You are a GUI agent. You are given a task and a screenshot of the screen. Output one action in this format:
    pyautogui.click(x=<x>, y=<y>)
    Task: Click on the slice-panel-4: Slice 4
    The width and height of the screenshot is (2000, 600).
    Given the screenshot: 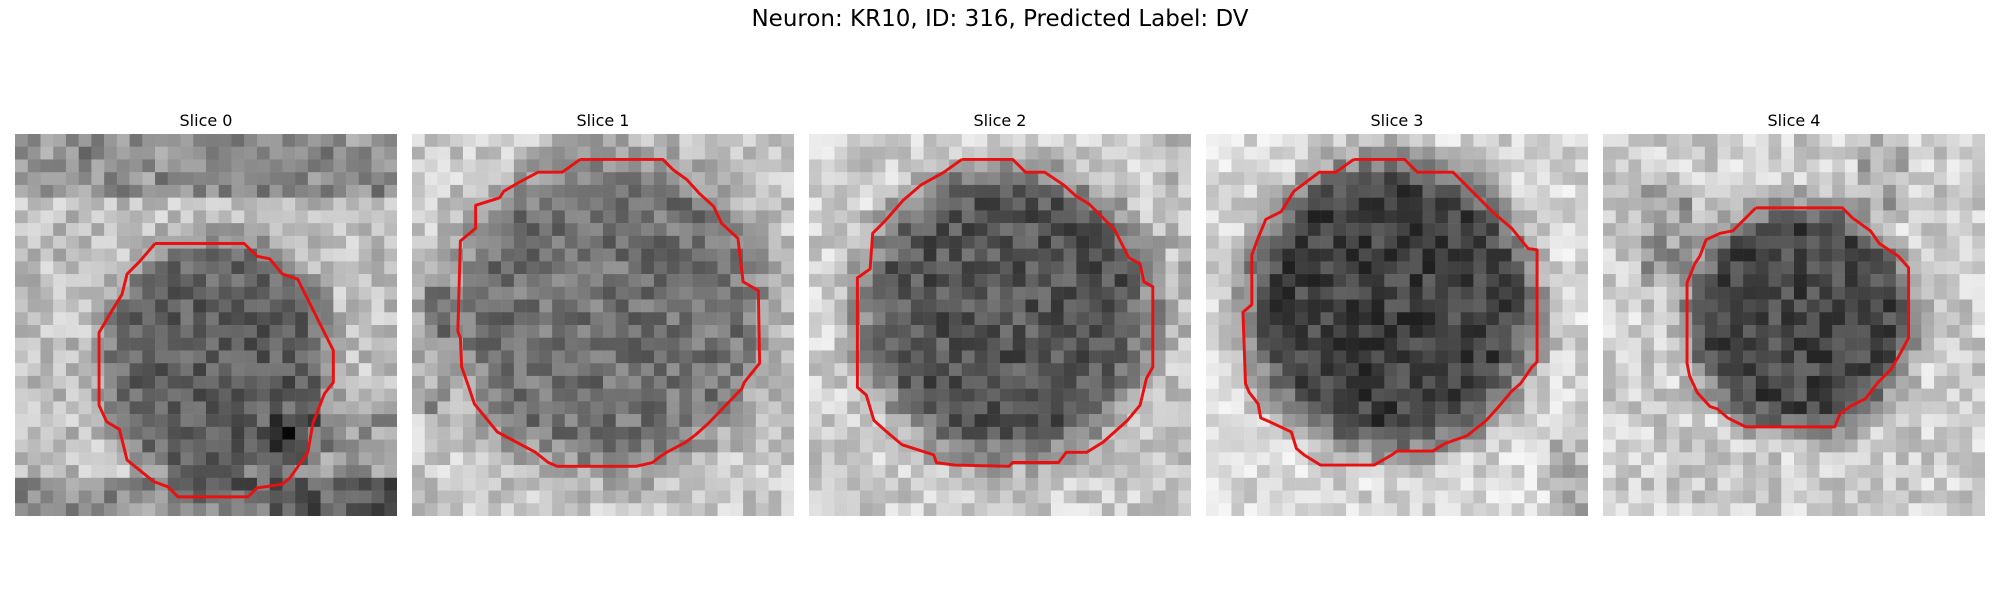 What is the action you would take?
    pyautogui.click(x=1794, y=313)
    